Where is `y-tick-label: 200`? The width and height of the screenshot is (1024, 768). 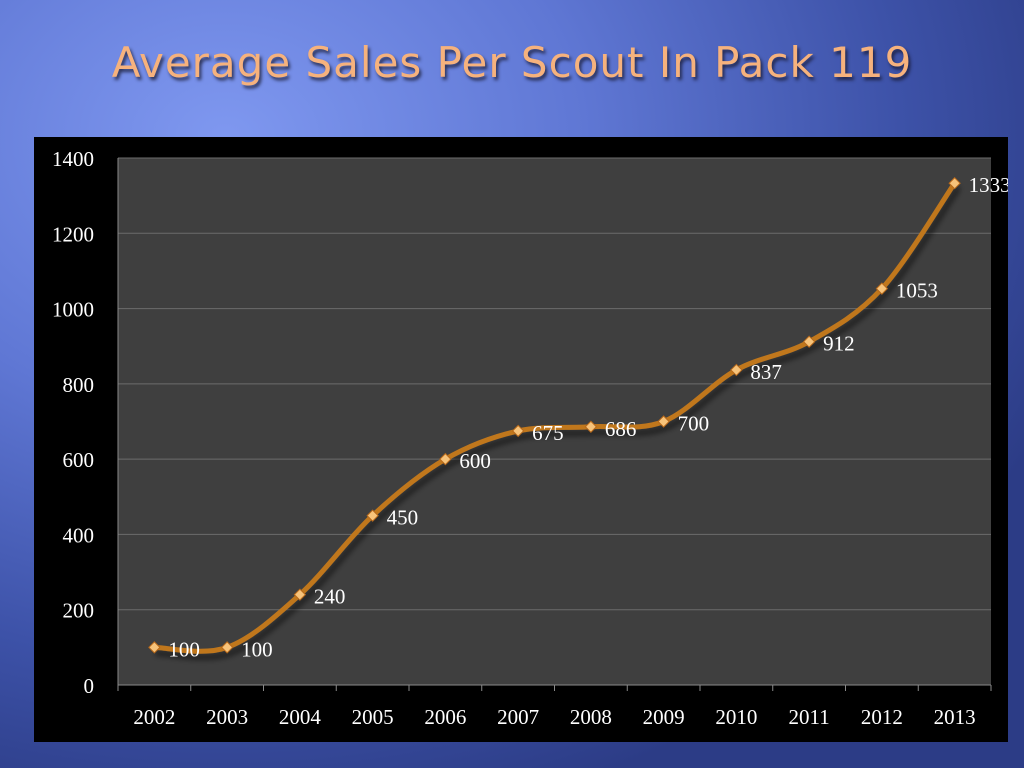 y-tick-label: 200 is located at coordinates (79, 611).